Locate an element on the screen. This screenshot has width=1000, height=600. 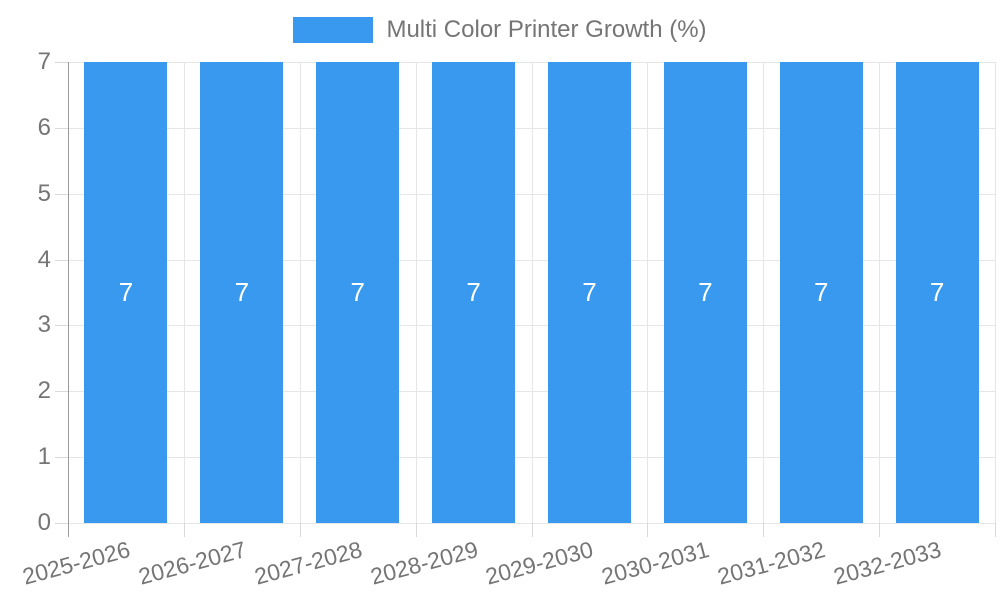
legend-item: Multi Color Printer Growth (%) is located at coordinates (500, 30).